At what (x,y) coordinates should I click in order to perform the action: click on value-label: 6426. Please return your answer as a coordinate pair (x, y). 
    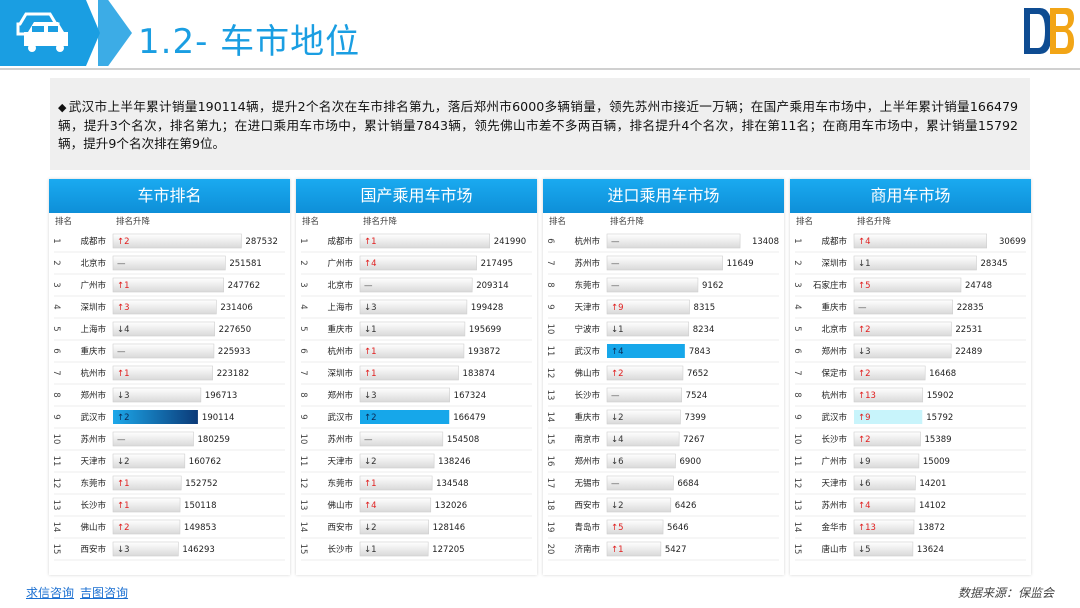
    Looking at the image, I should click on (686, 506).